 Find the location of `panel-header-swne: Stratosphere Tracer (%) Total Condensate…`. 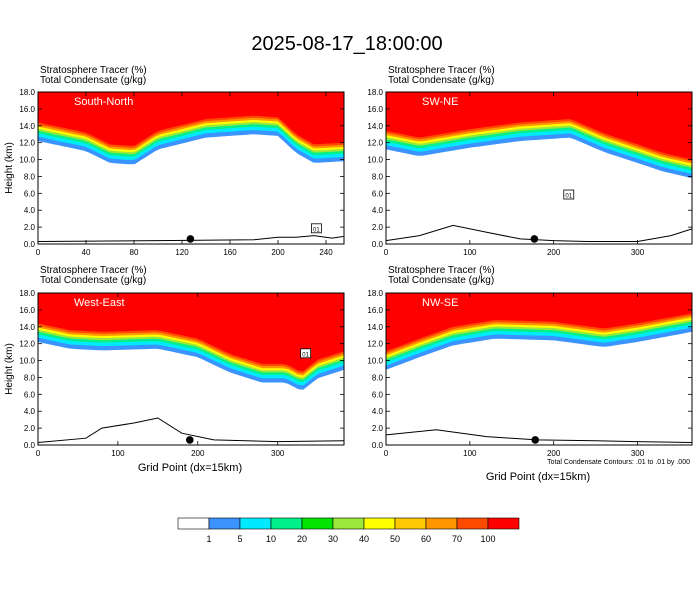

panel-header-swne: Stratosphere Tracer (%) Total Condensate… is located at coordinates (441, 75).